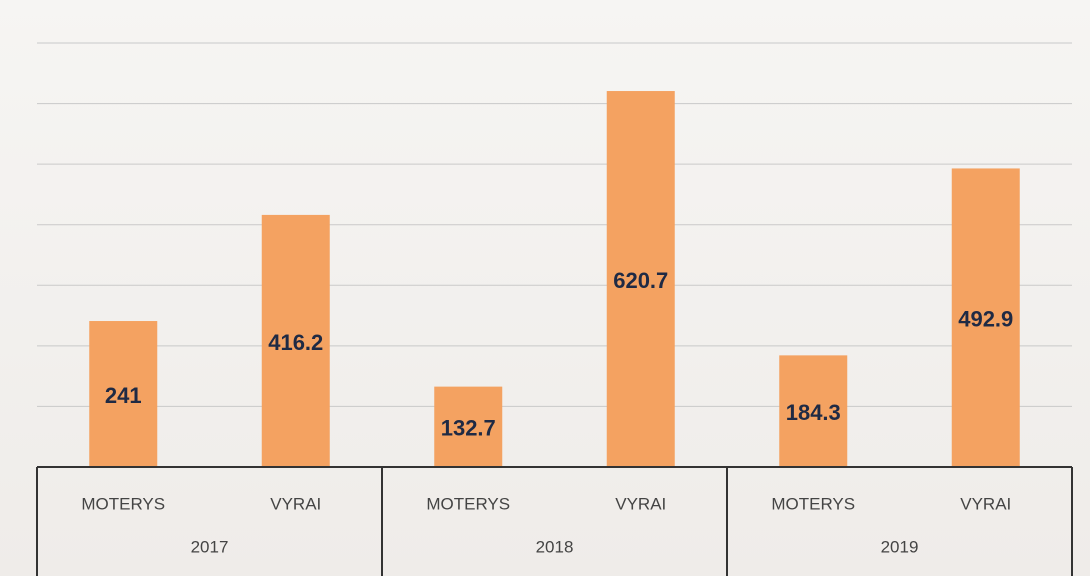  I want to click on value-label: 241, so click(123, 395).